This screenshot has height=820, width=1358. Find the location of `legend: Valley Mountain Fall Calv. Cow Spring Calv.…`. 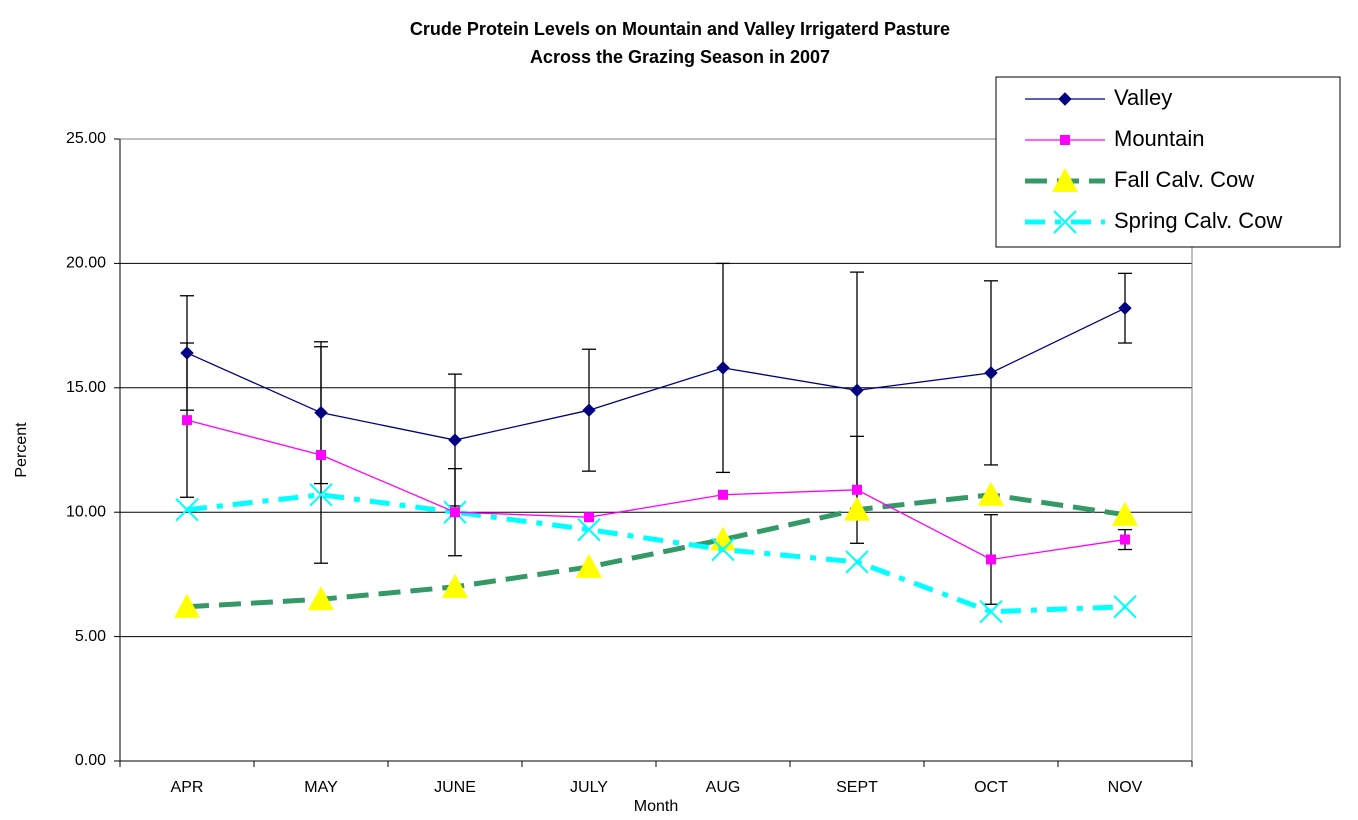

legend: Valley Mountain Fall Calv. Cow Spring Calv.… is located at coordinates (1168, 162).